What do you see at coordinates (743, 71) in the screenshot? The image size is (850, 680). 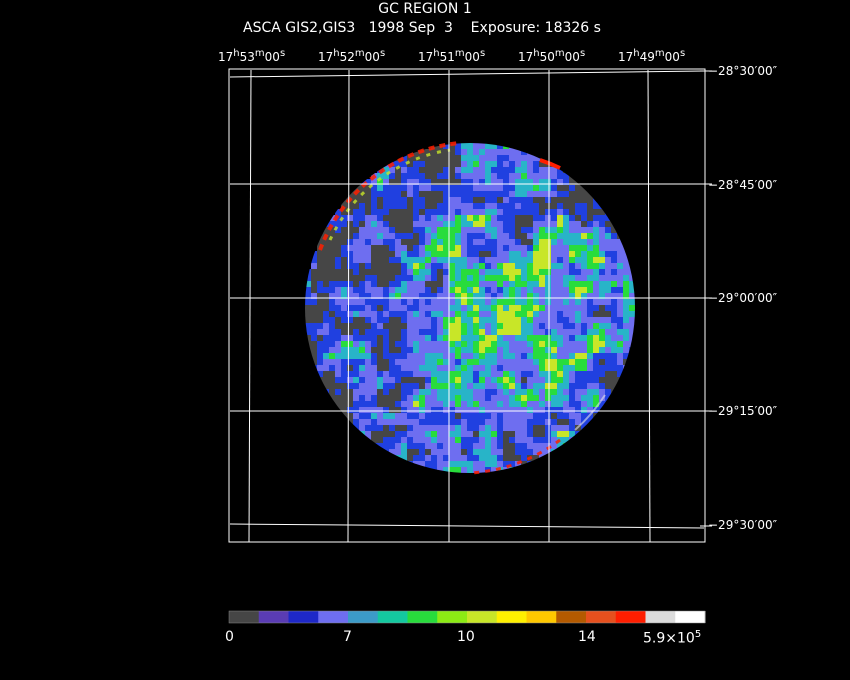 I see `dec-tick-label: −28°30′00″` at bounding box center [743, 71].